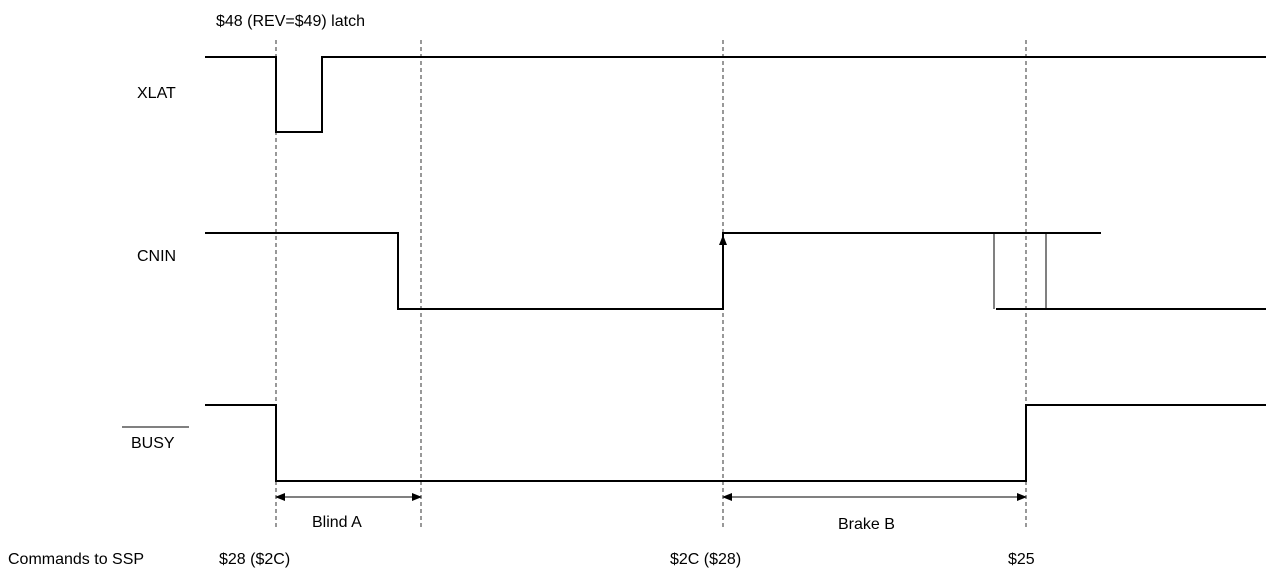 The image size is (1272, 573). I want to click on signal-label-xlat: XLAT, so click(156, 93).